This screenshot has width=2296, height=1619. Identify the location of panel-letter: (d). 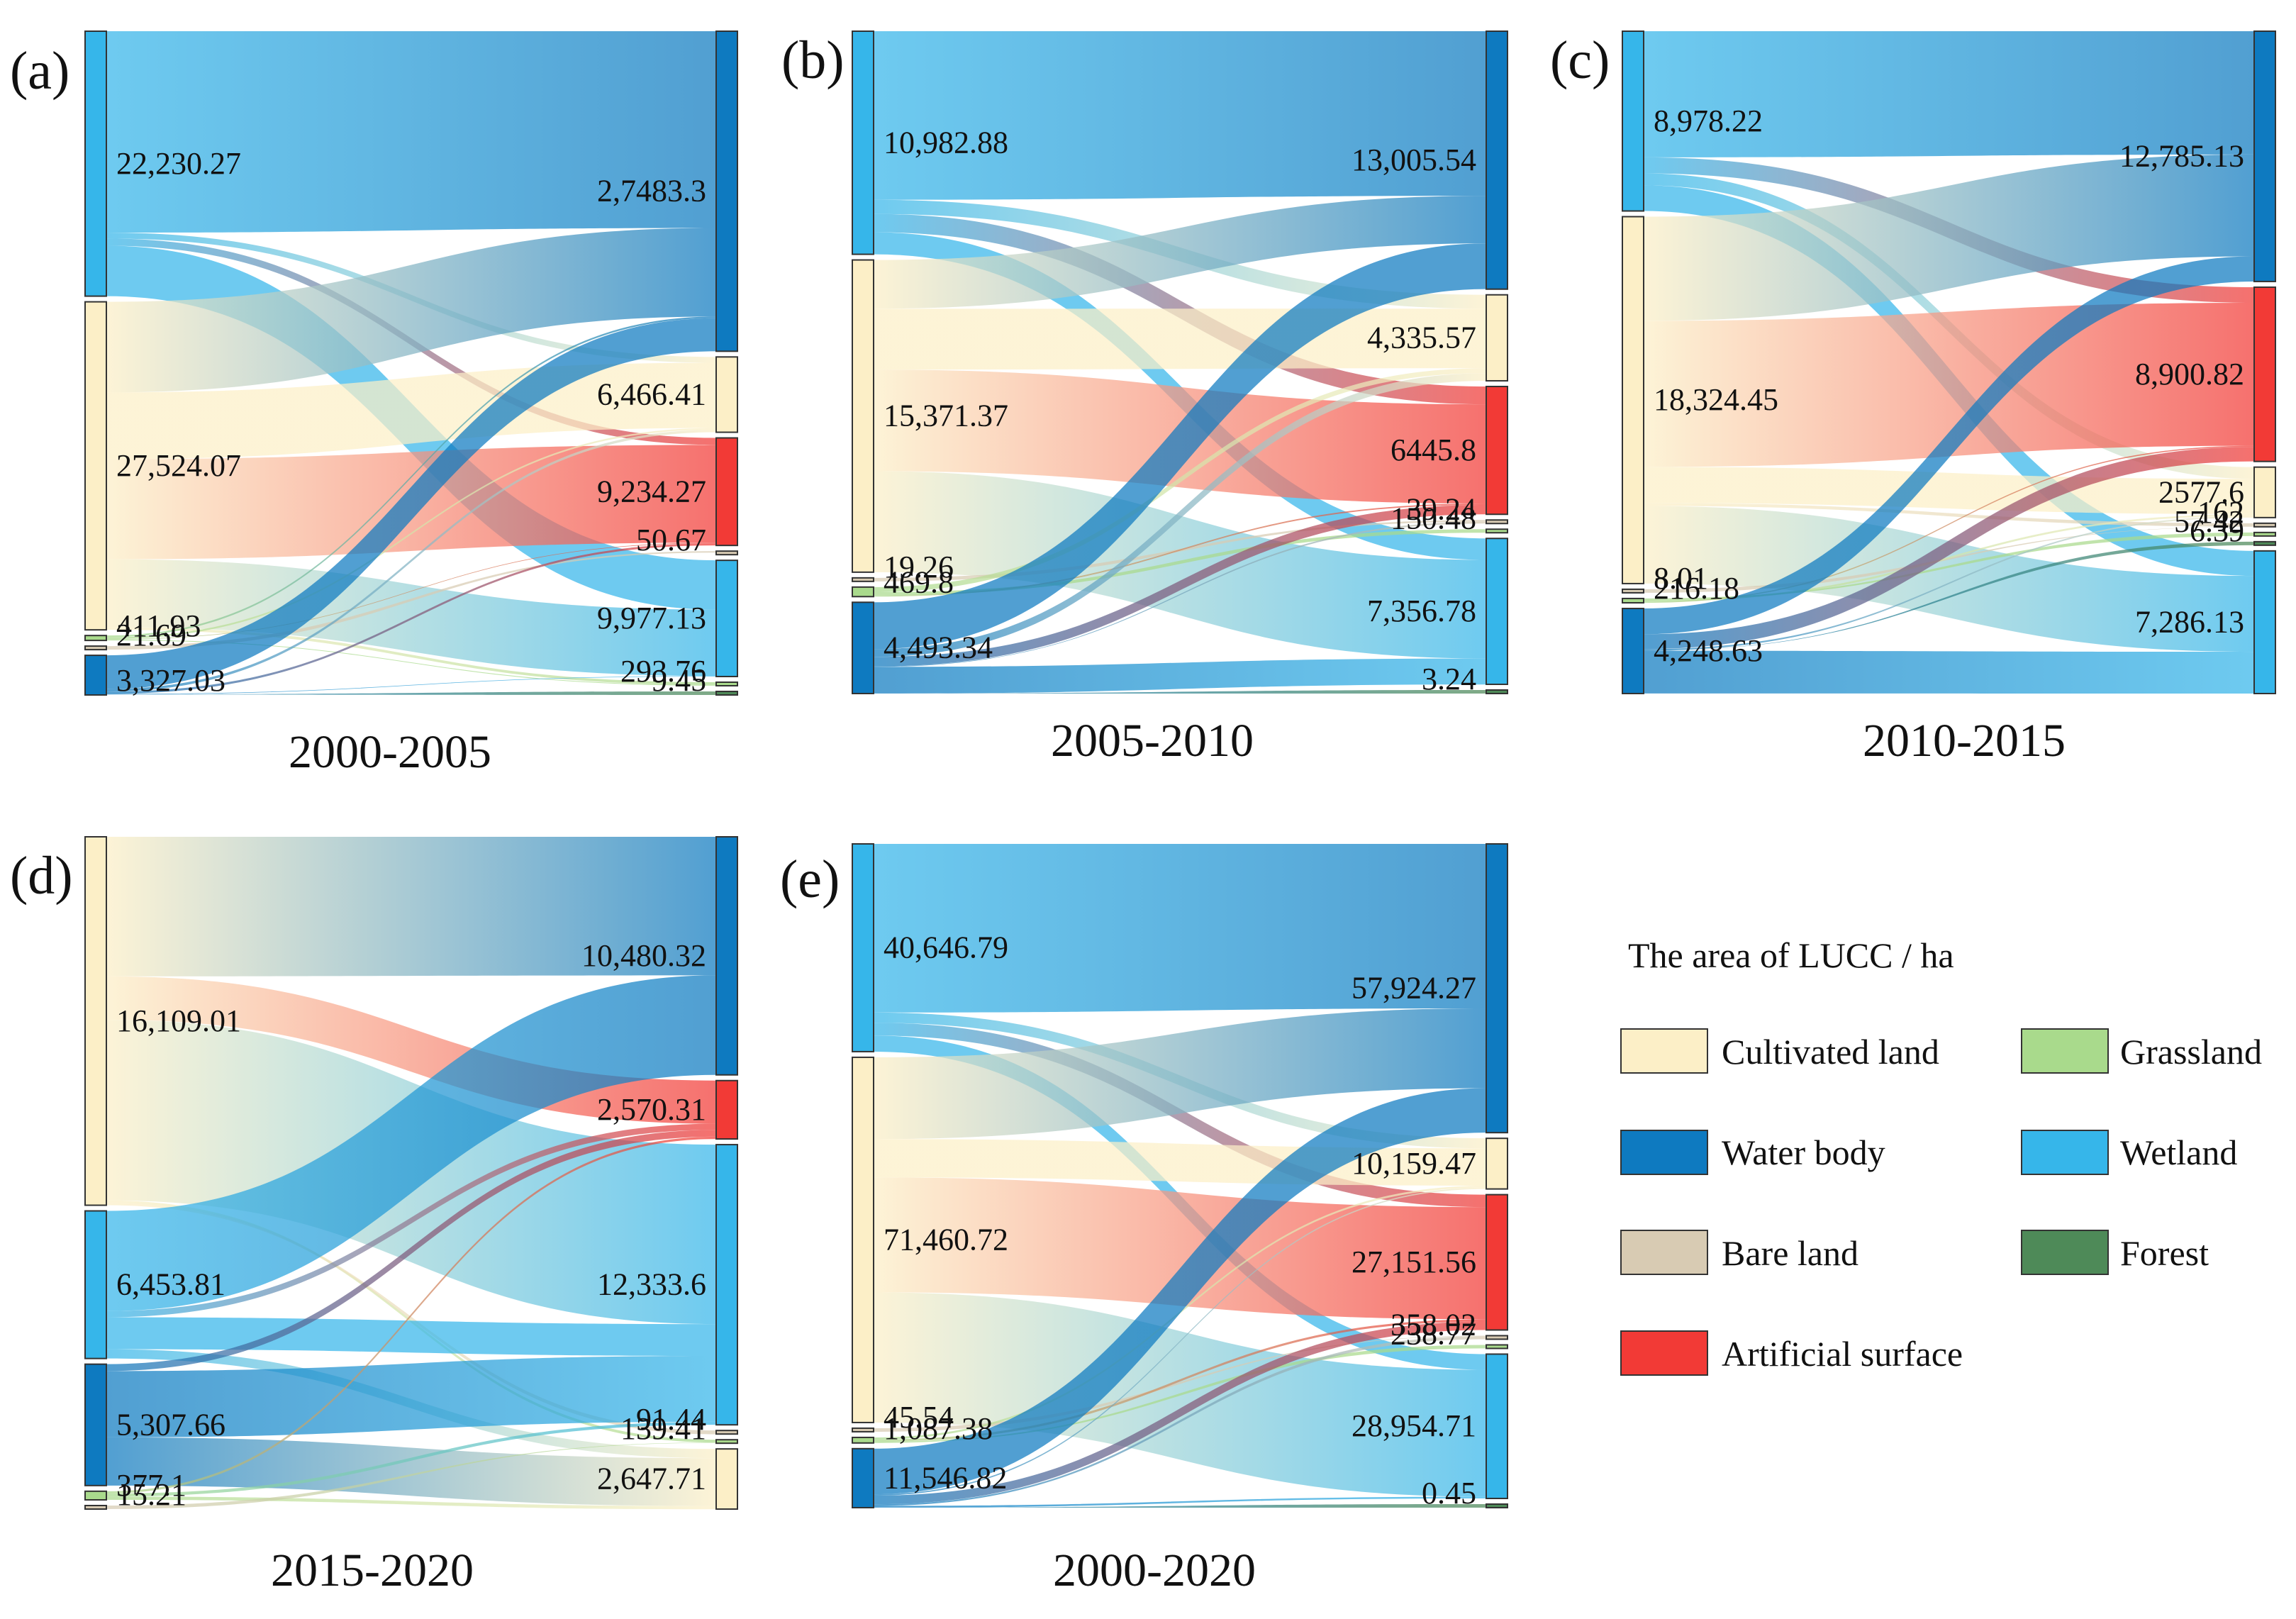
(41, 876).